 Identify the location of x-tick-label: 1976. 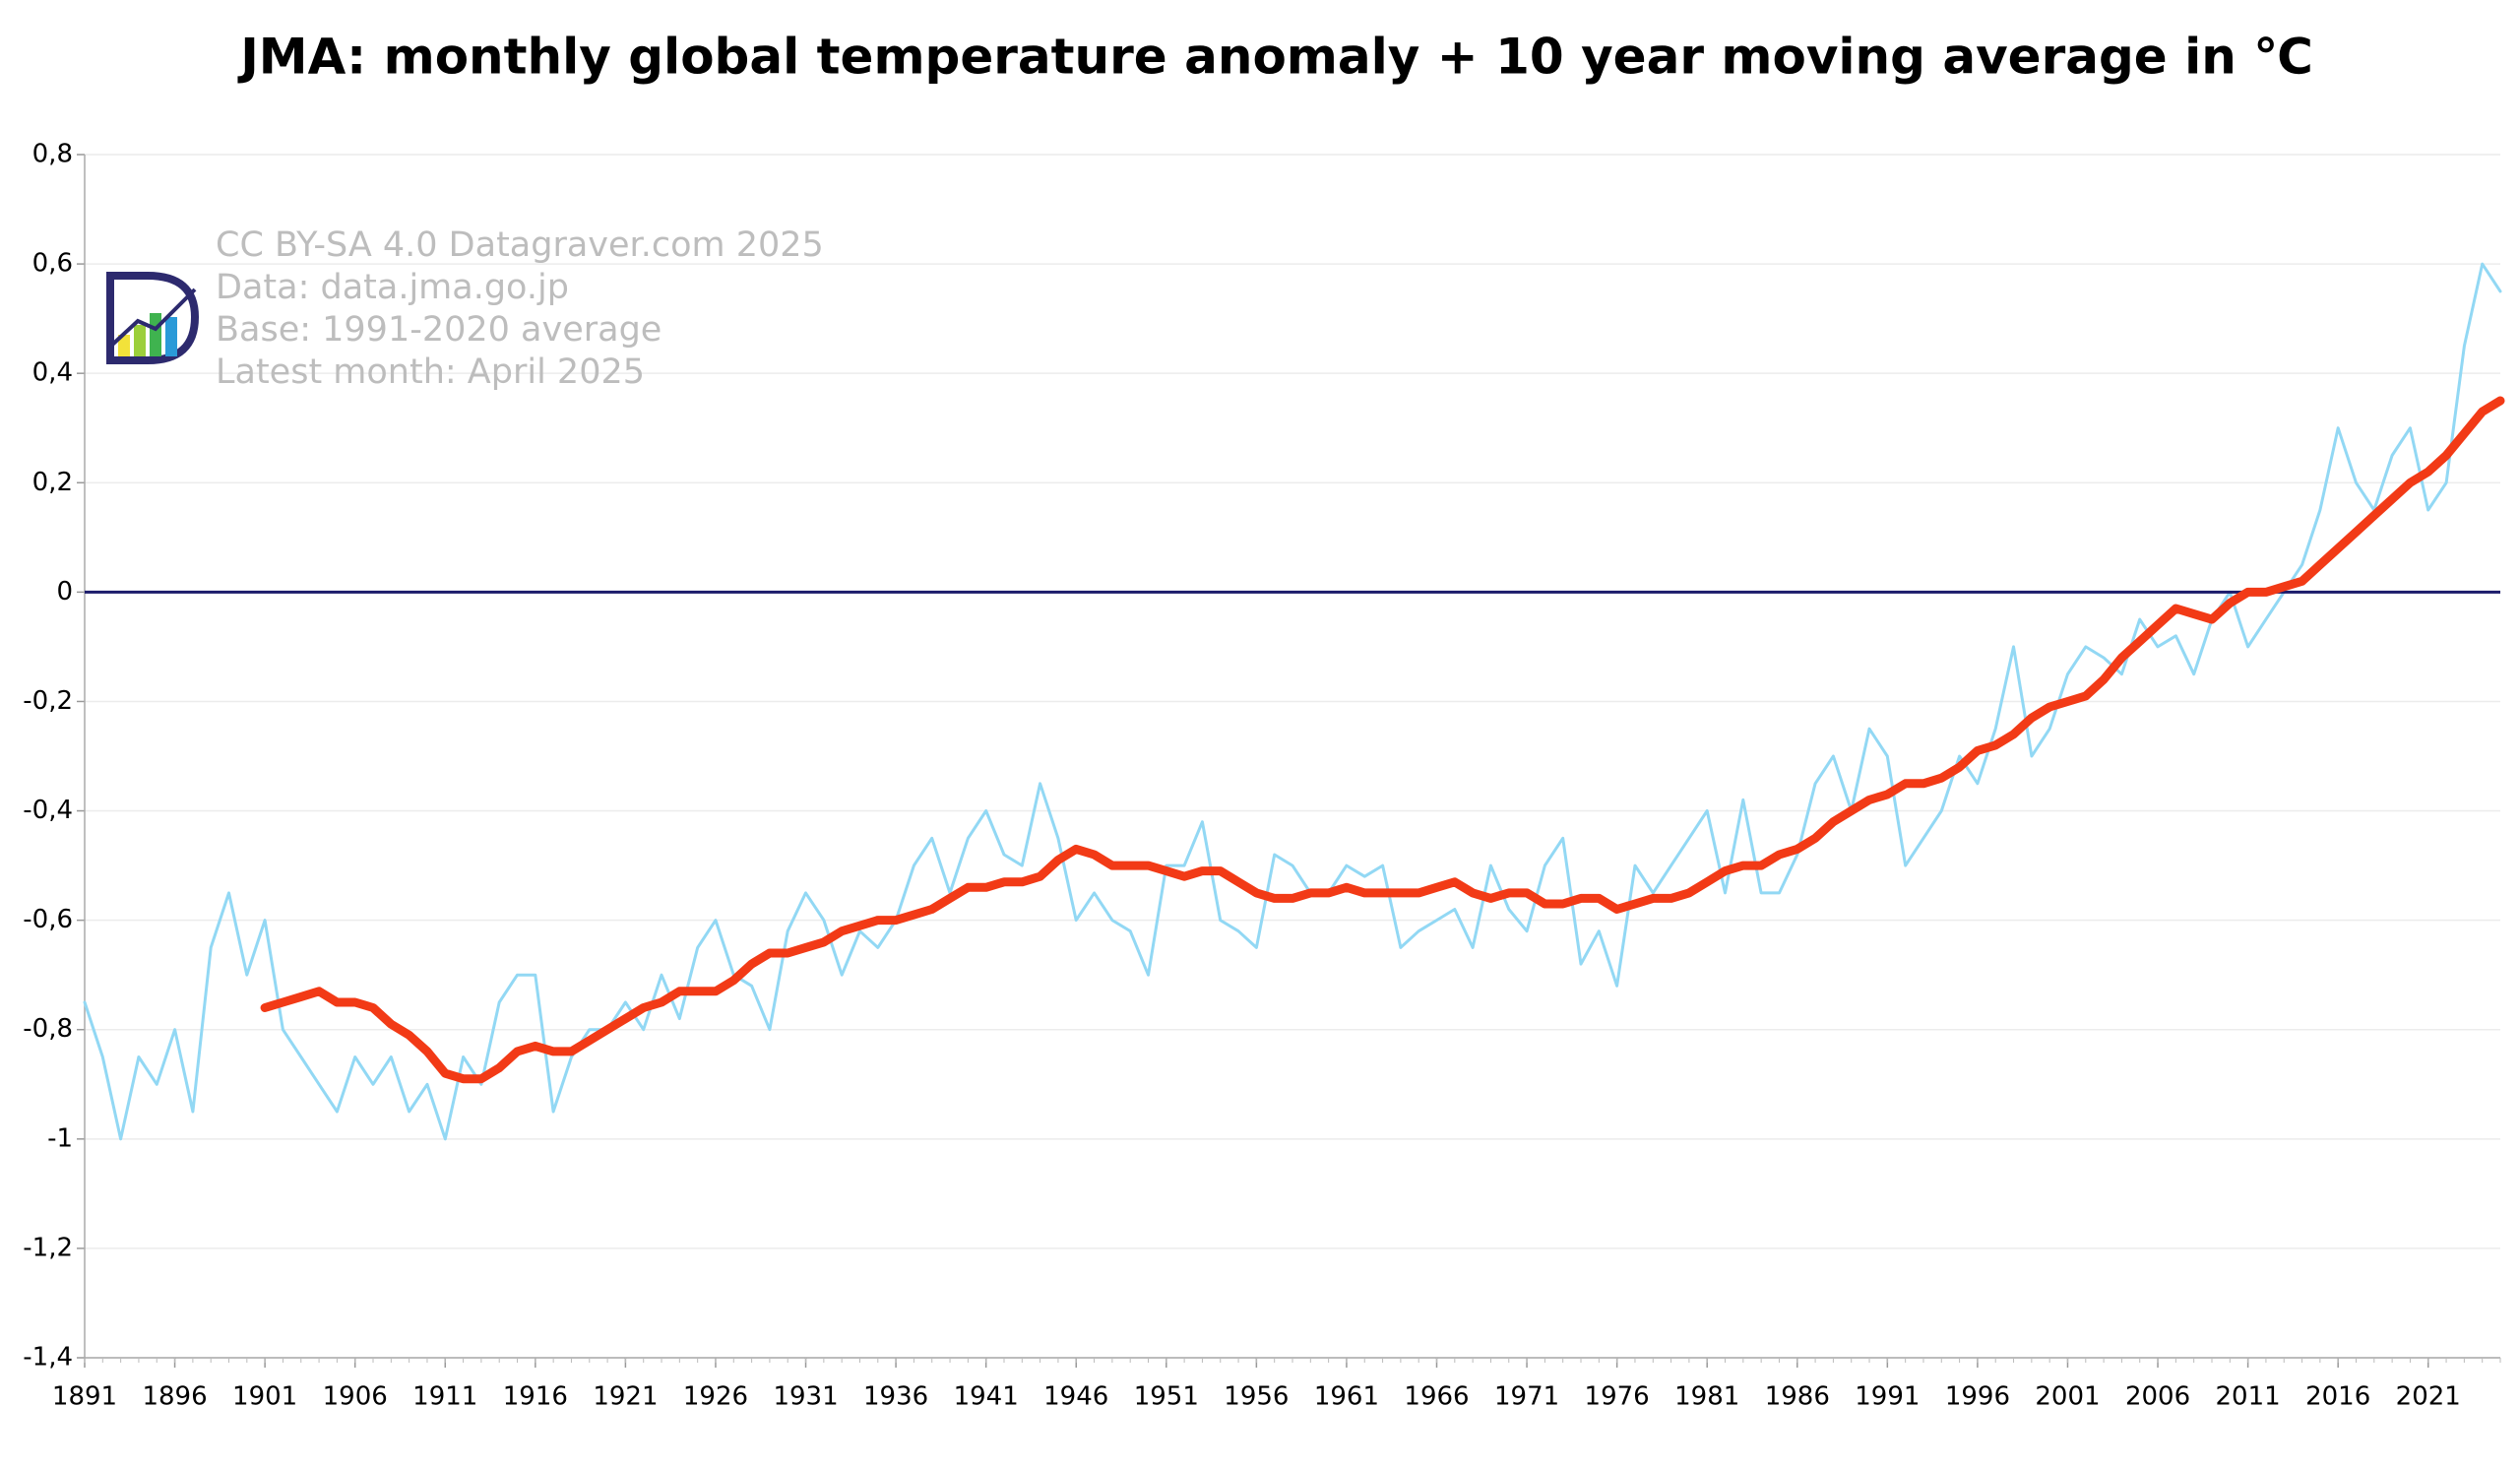
(1617, 1397).